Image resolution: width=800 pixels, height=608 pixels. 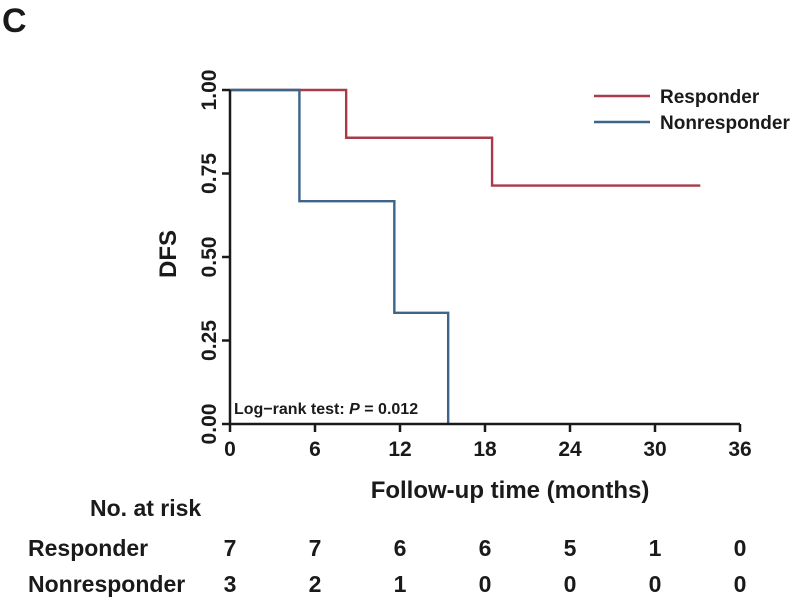 I want to click on risk-row-label: Responder, so click(x=88, y=548).